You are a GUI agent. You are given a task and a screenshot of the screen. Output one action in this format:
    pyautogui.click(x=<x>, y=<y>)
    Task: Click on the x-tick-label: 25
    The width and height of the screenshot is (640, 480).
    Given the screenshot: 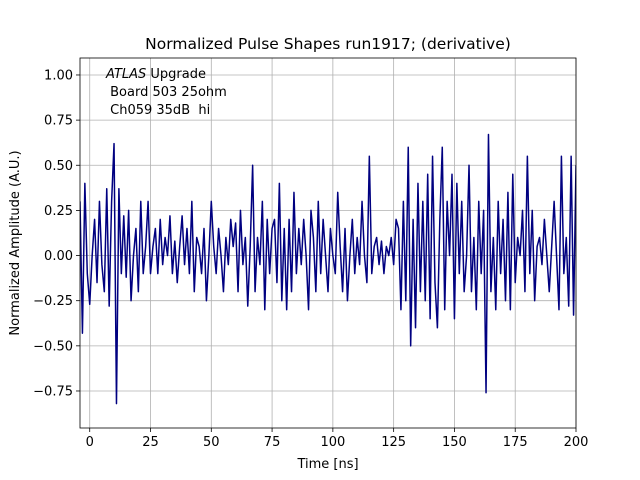 What is the action you would take?
    pyautogui.click(x=150, y=442)
    